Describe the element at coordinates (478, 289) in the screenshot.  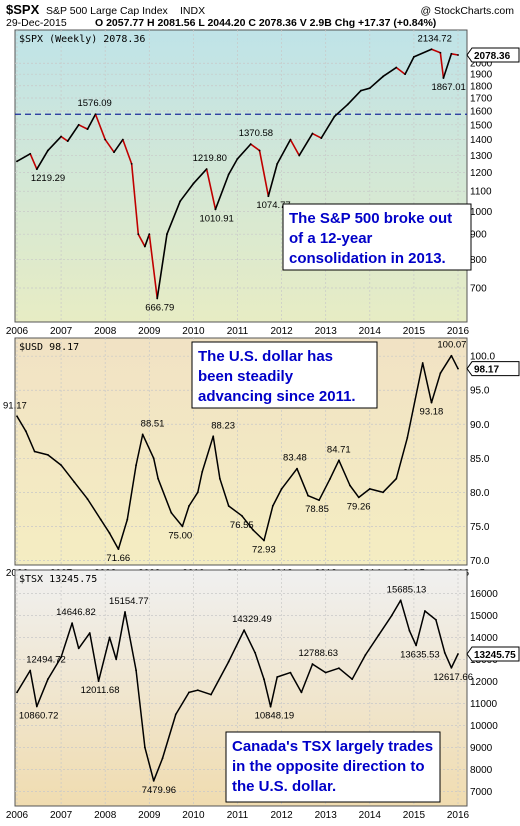
I see `y-tick-label: 700` at that location.